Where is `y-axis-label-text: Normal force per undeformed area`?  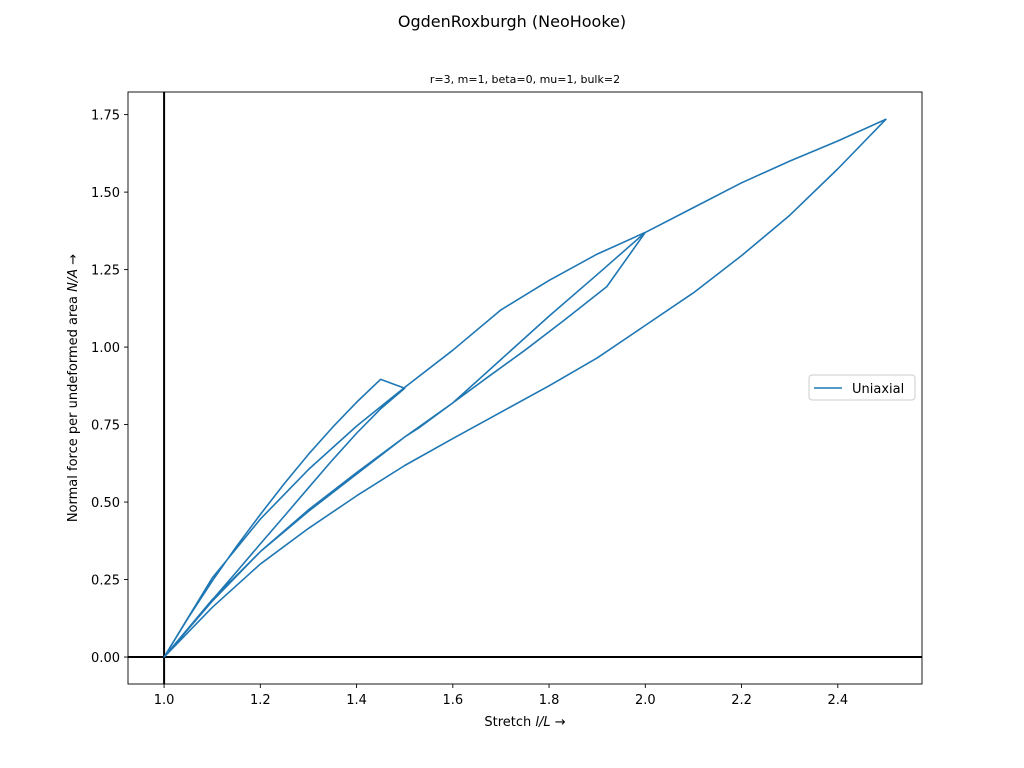 y-axis-label-text: Normal force per undeformed area is located at coordinates (73, 407).